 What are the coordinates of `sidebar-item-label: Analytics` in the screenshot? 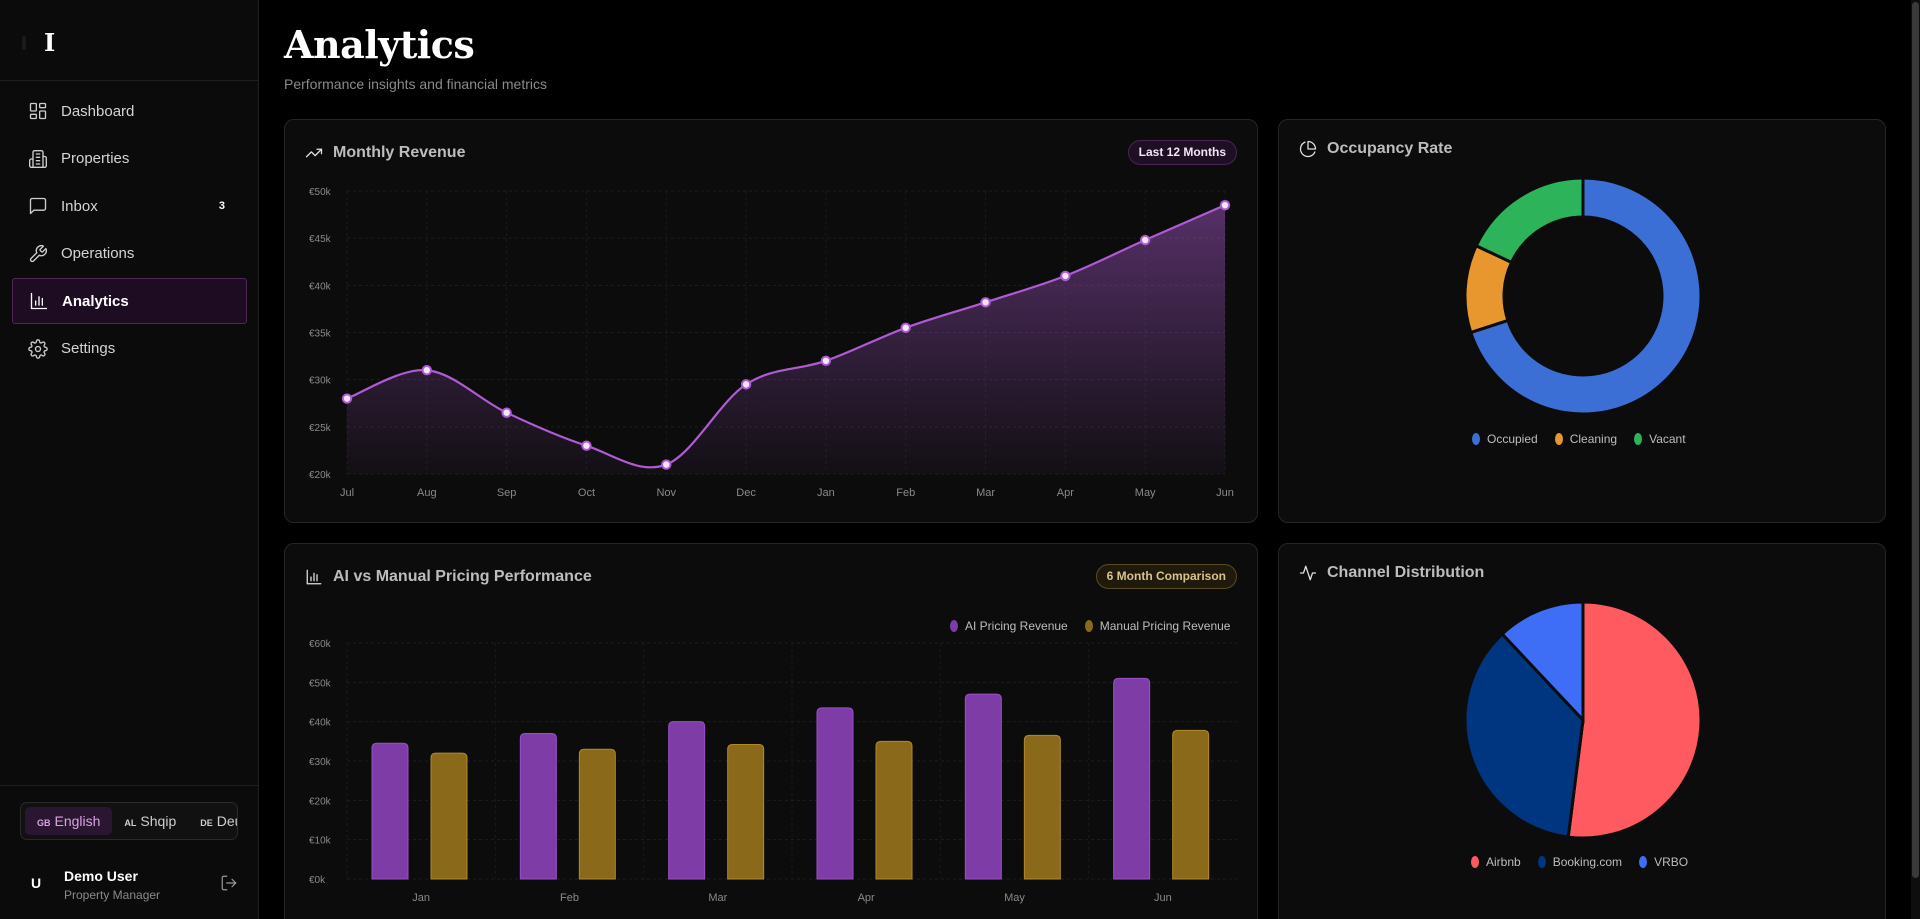 It's located at (95, 301).